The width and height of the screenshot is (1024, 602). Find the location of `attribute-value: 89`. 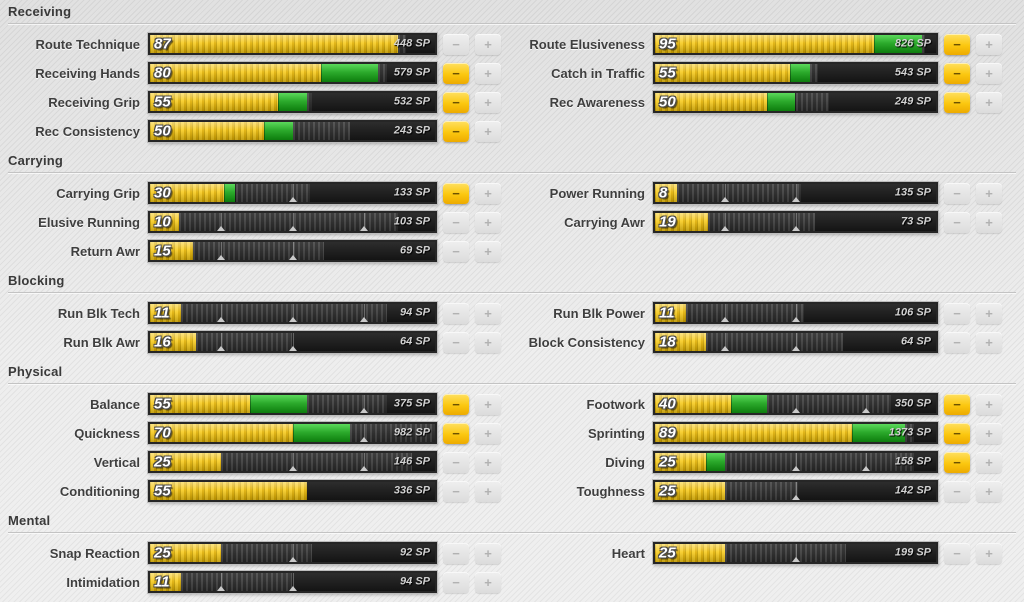

attribute-value: 89 is located at coordinates (667, 433).